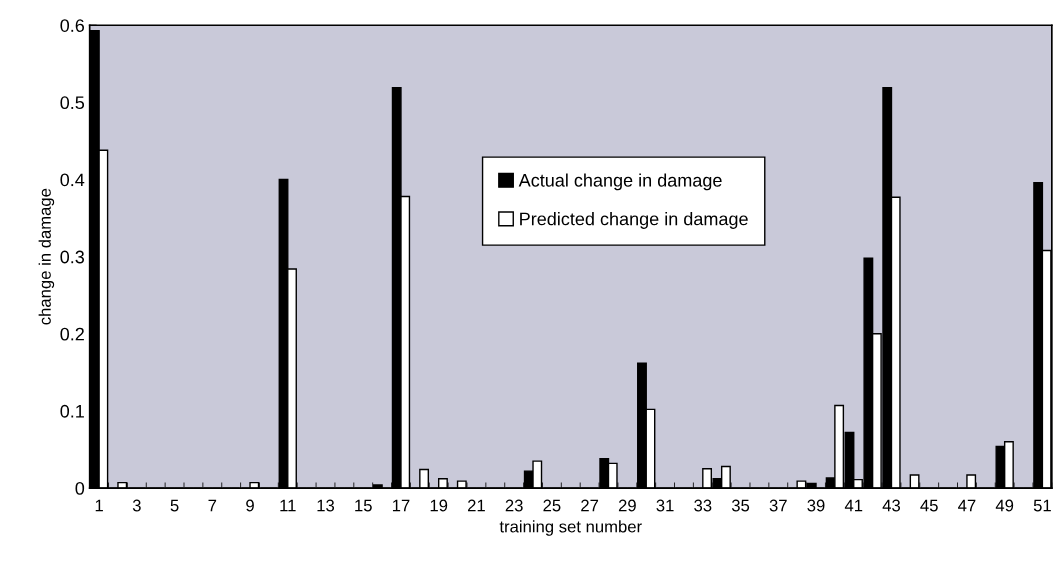 This screenshot has height=561, width=1055. I want to click on legend-label: Actual change in damage, so click(620, 182).